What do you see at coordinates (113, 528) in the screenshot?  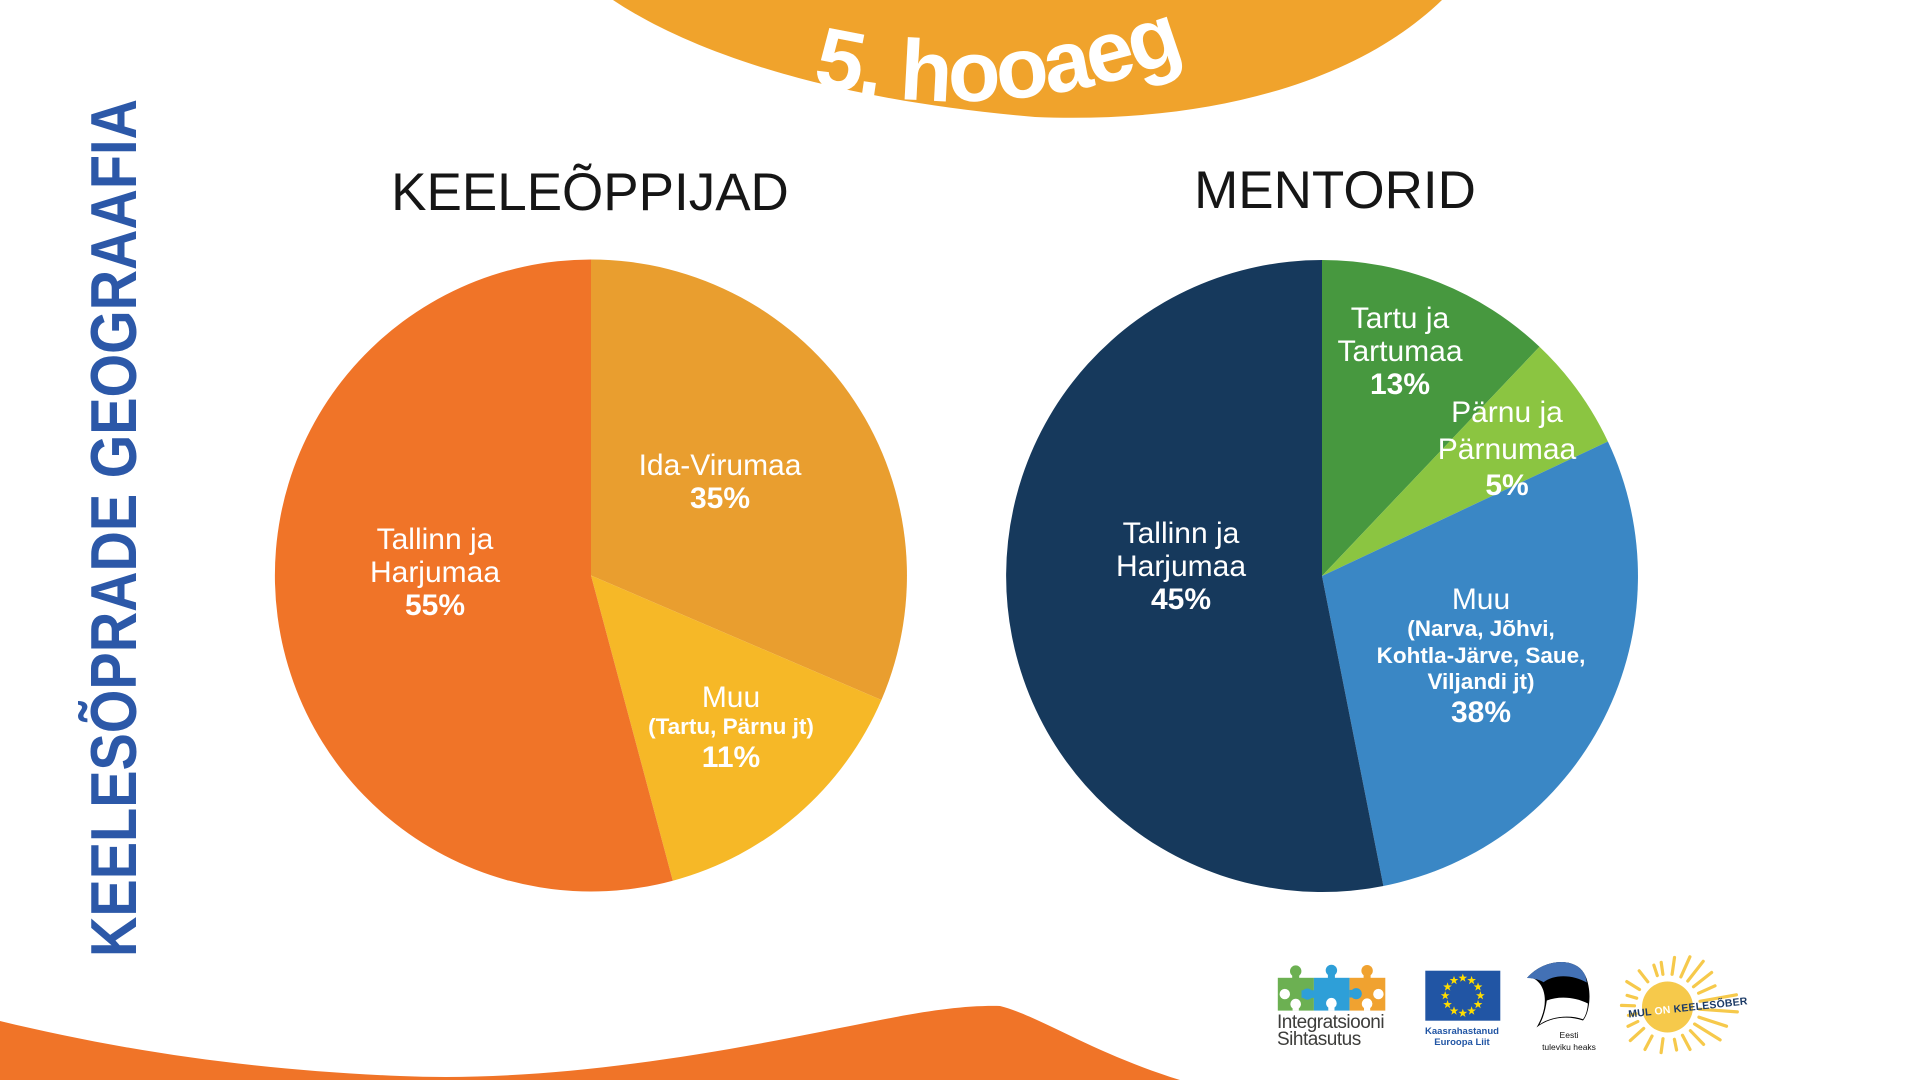 I see `svg-text: KEELESÕPRADE GEOGRAAFIA` at bounding box center [113, 528].